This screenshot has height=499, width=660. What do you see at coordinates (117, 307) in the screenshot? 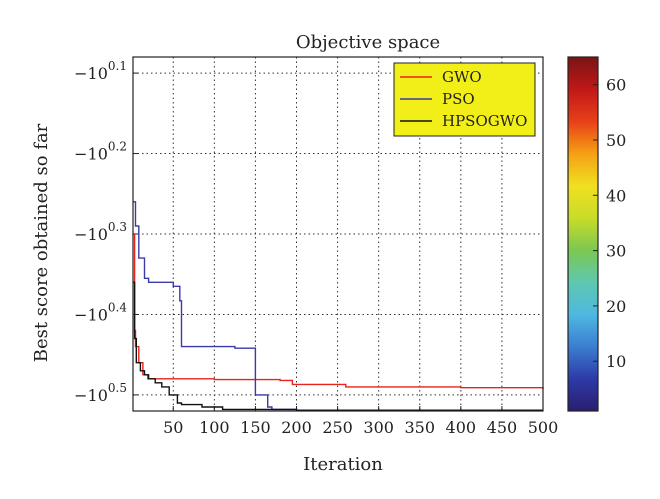
I see `y-tick-exponent: 0.4` at bounding box center [117, 307].